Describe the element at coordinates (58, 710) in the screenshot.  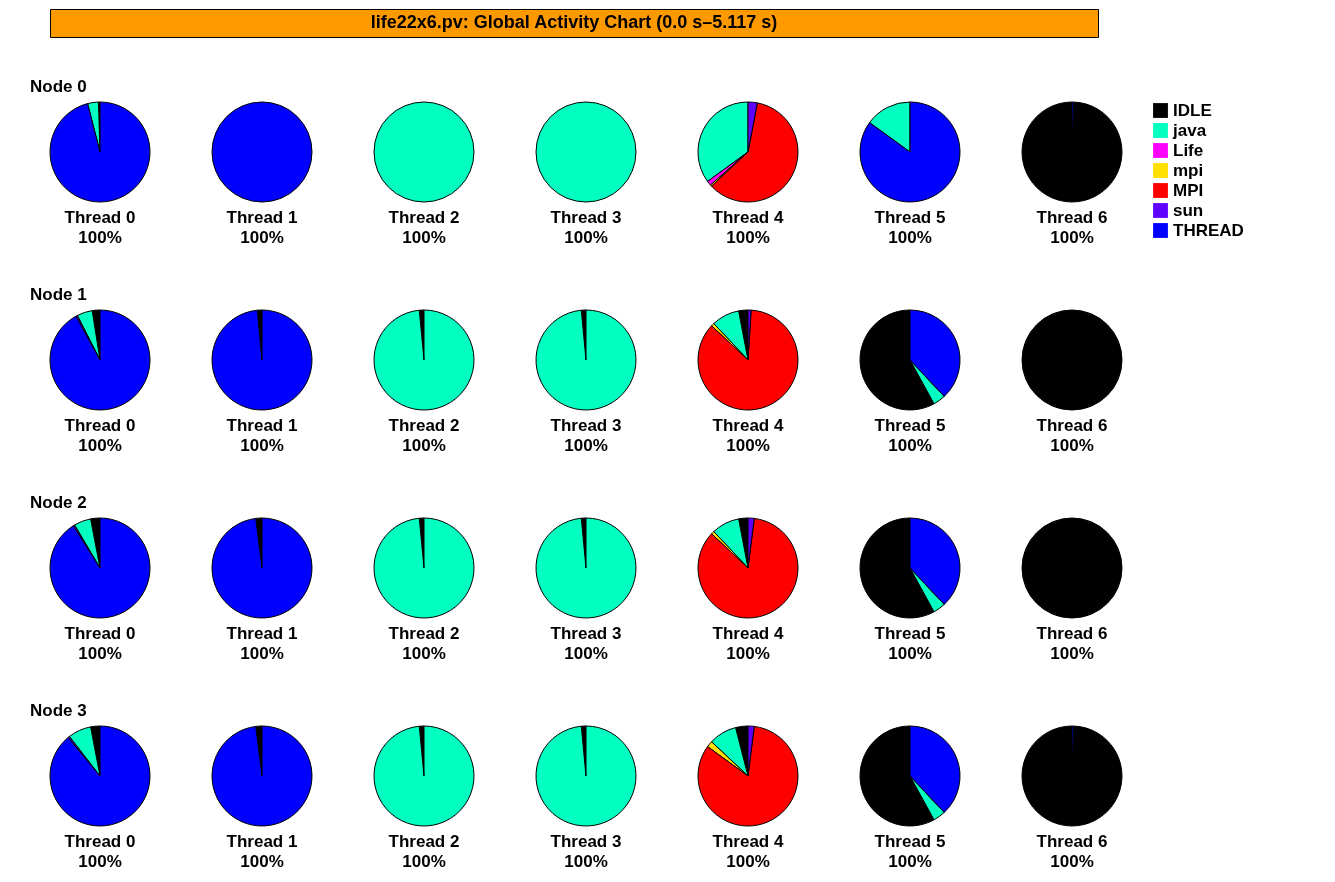
I see `text: Node 3` at that location.